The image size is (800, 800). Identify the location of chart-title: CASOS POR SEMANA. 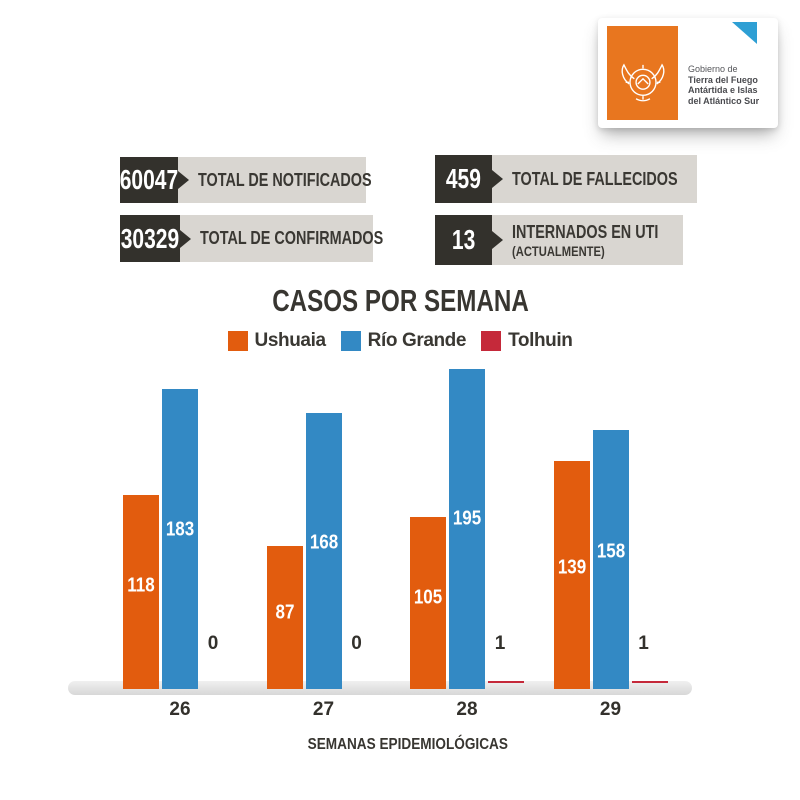
(400, 300).